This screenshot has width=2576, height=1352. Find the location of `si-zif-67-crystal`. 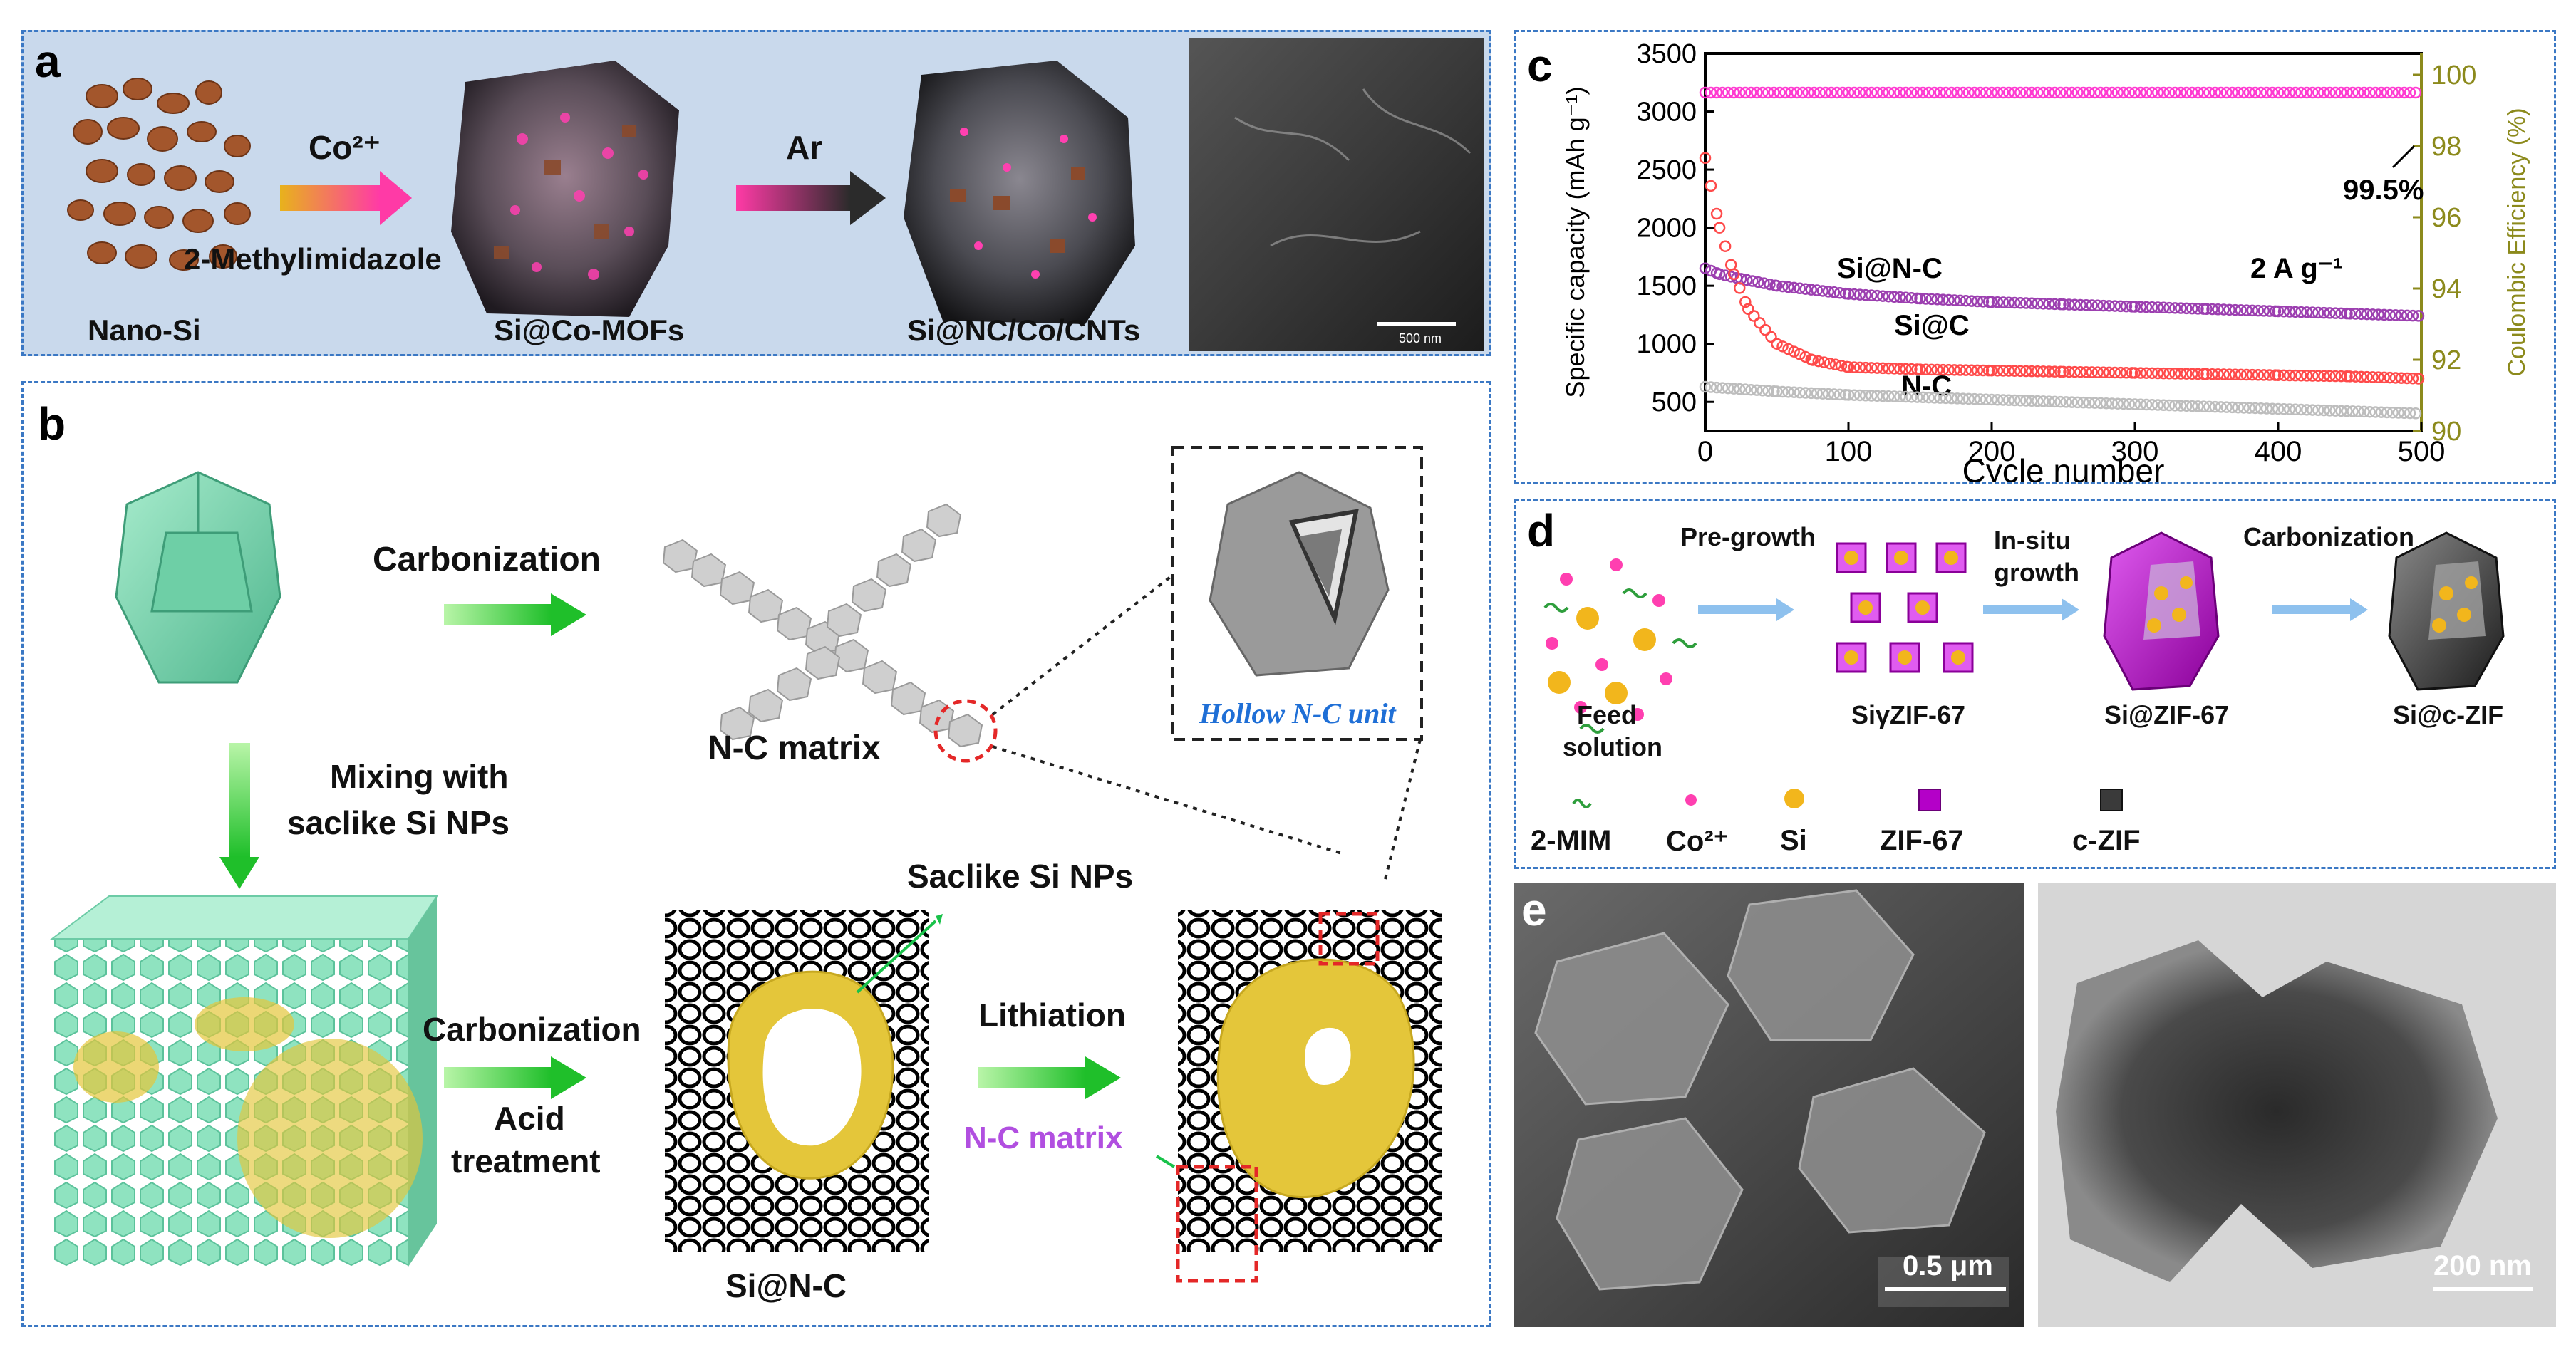

si-zif-67-crystal is located at coordinates (2161, 611).